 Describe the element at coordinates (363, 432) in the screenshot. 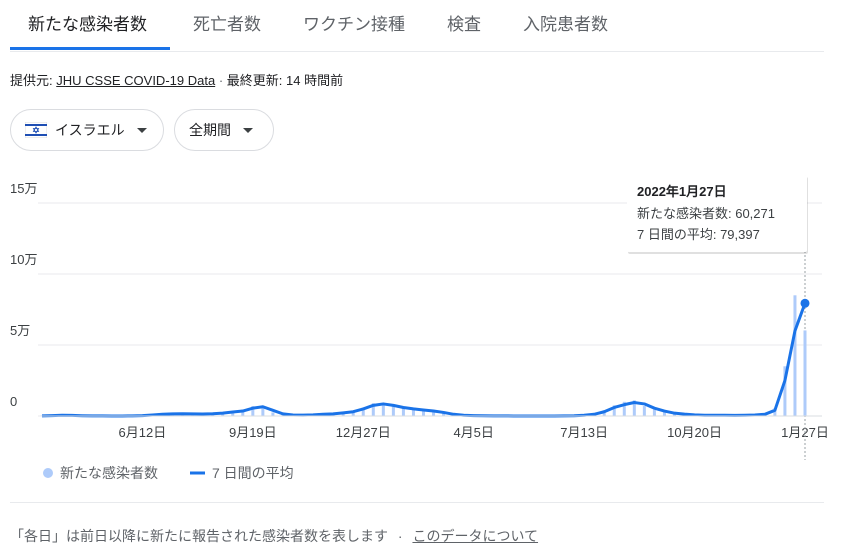

I see `x-tick-label: 12月27日` at that location.